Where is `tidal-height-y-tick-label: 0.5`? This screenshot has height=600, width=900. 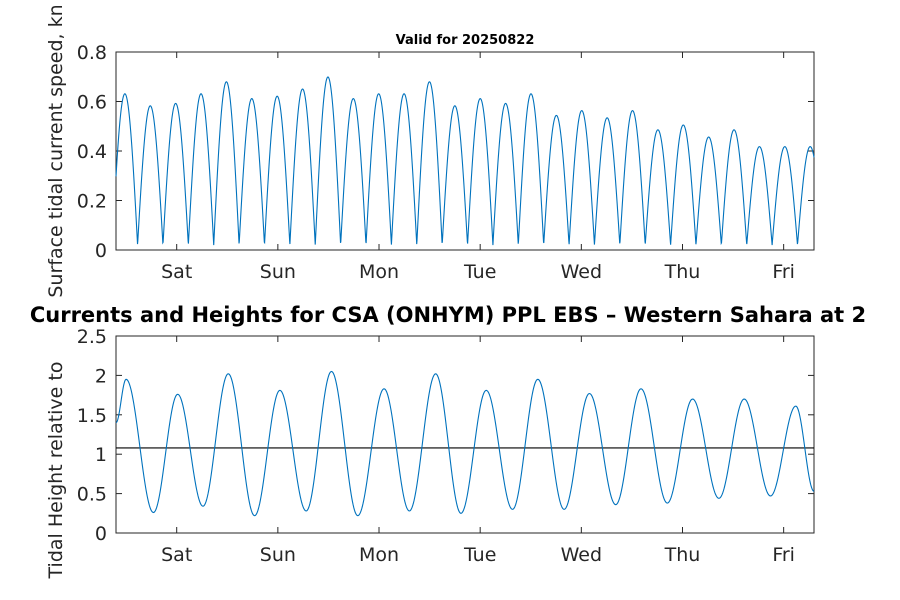 tidal-height-y-tick-label: 0.5 is located at coordinates (92, 495).